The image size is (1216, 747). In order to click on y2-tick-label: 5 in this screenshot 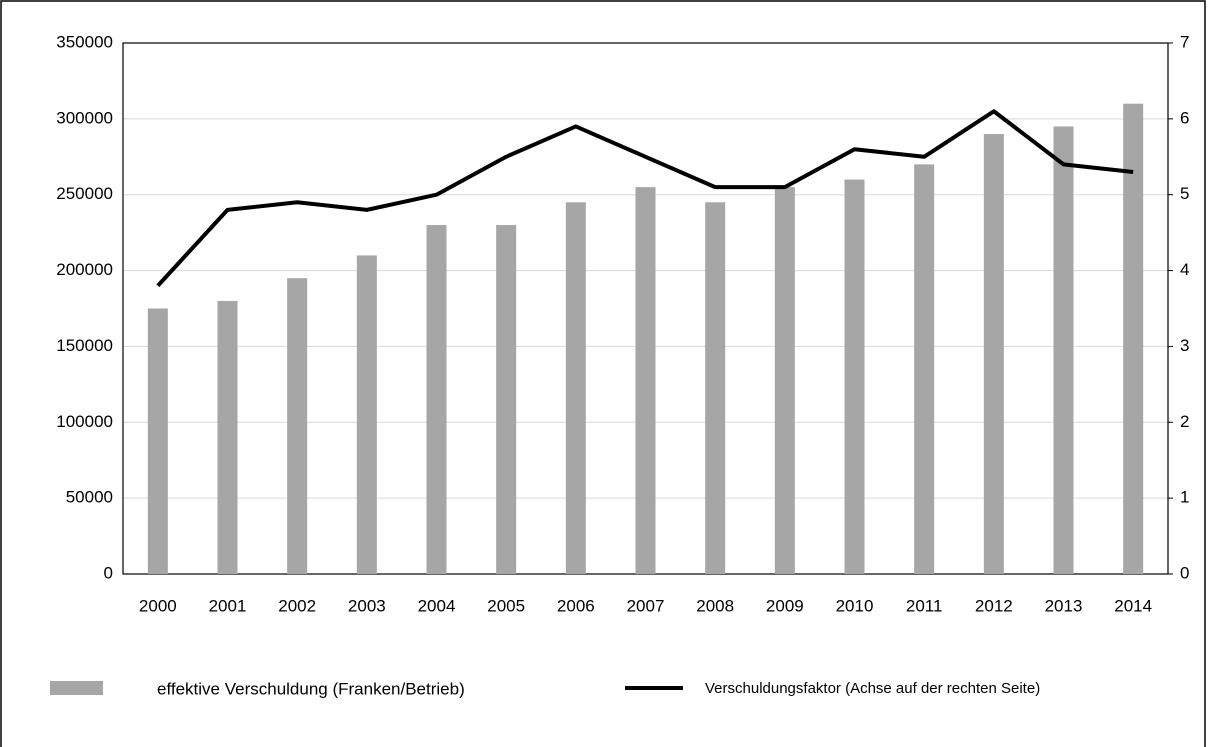, I will do `click(1184, 193)`.